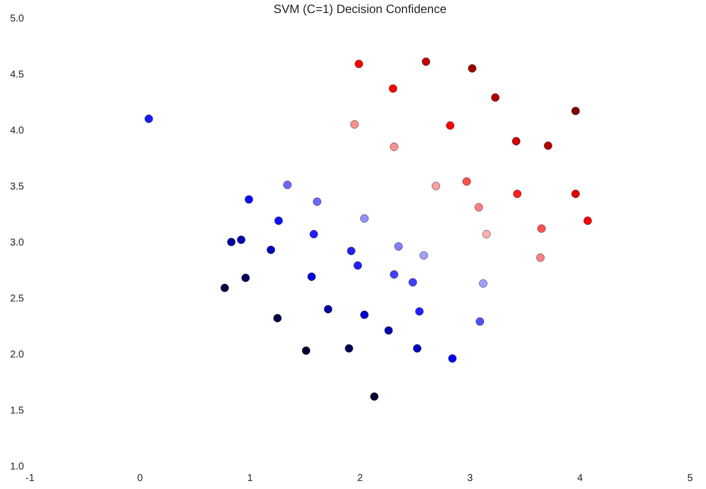 The width and height of the screenshot is (706, 489). I want to click on x-tick-label: 1, so click(250, 478).